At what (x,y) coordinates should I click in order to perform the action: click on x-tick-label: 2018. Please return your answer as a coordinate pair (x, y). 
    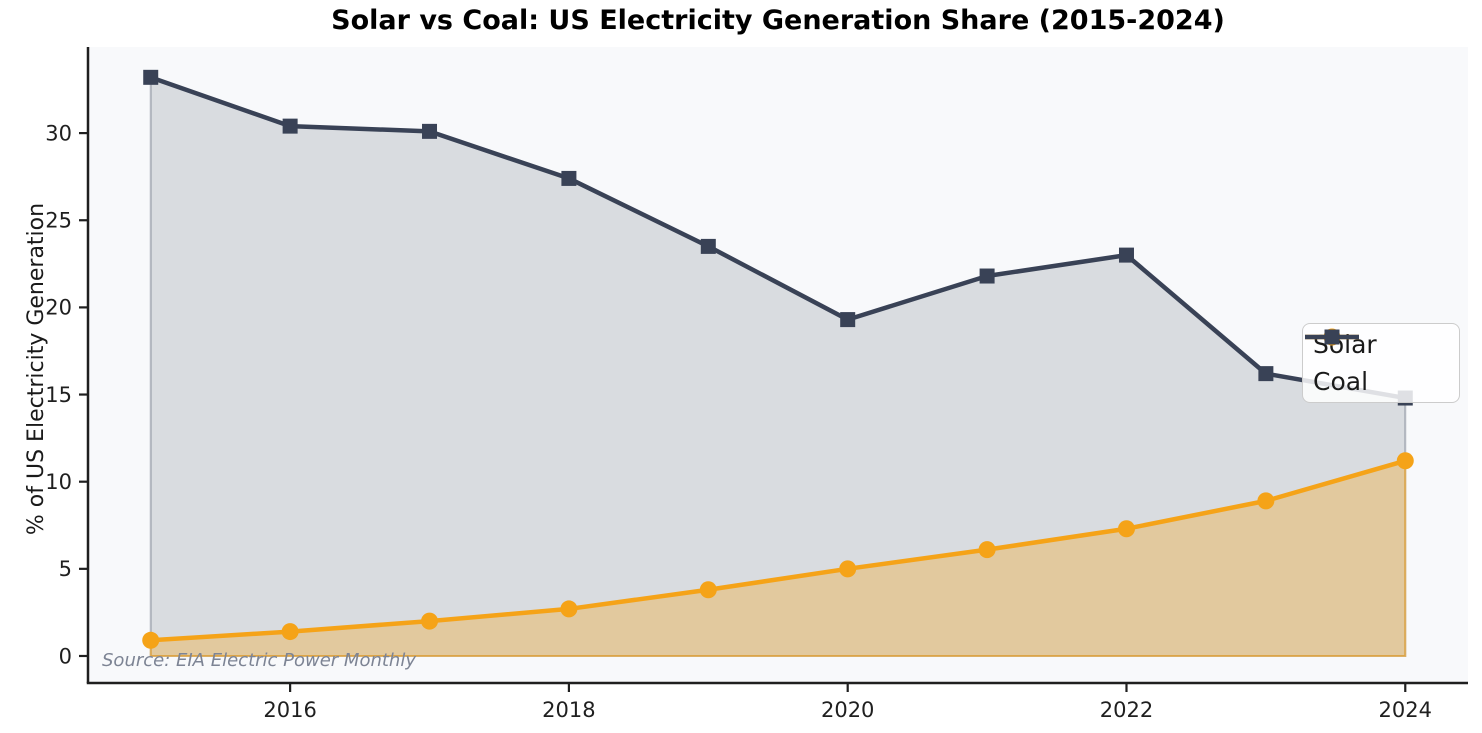
    Looking at the image, I should click on (568, 710).